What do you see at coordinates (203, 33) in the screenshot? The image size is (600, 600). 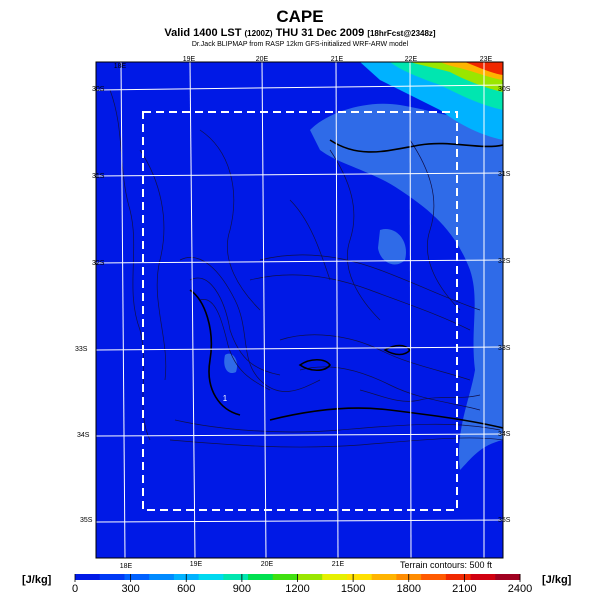 I see `valid-time: Valid 1400 LST` at bounding box center [203, 33].